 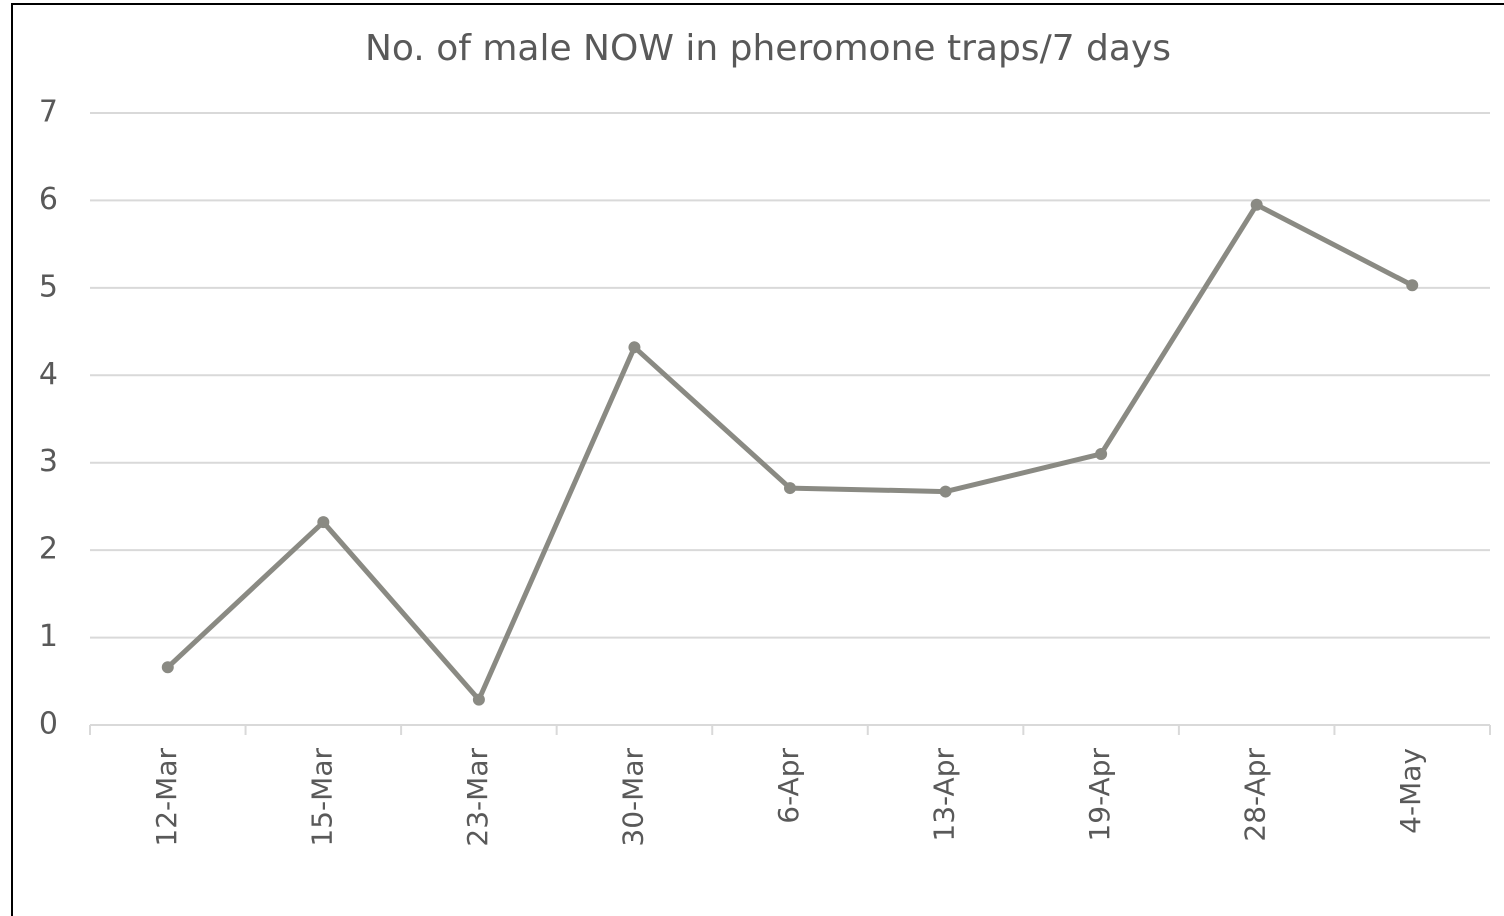 I want to click on y-tick-label: 0, so click(x=48, y=724).